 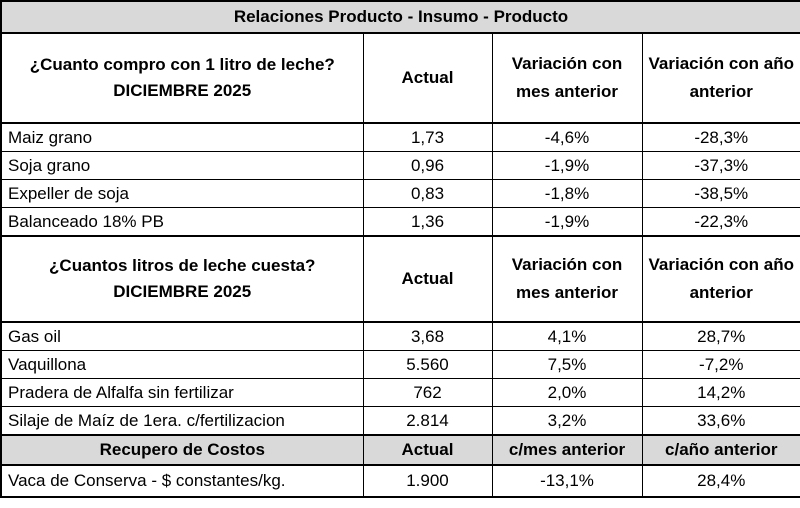 I want to click on row-actual: 5.560, so click(x=427, y=364).